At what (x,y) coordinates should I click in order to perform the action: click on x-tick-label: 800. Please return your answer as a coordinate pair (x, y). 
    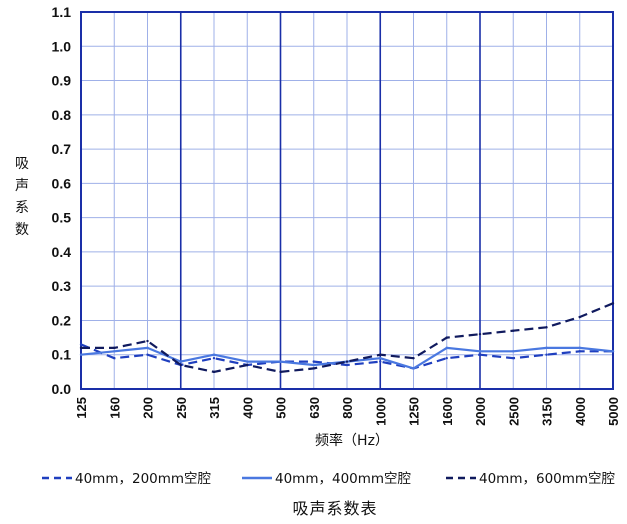
    Looking at the image, I should click on (347, 408).